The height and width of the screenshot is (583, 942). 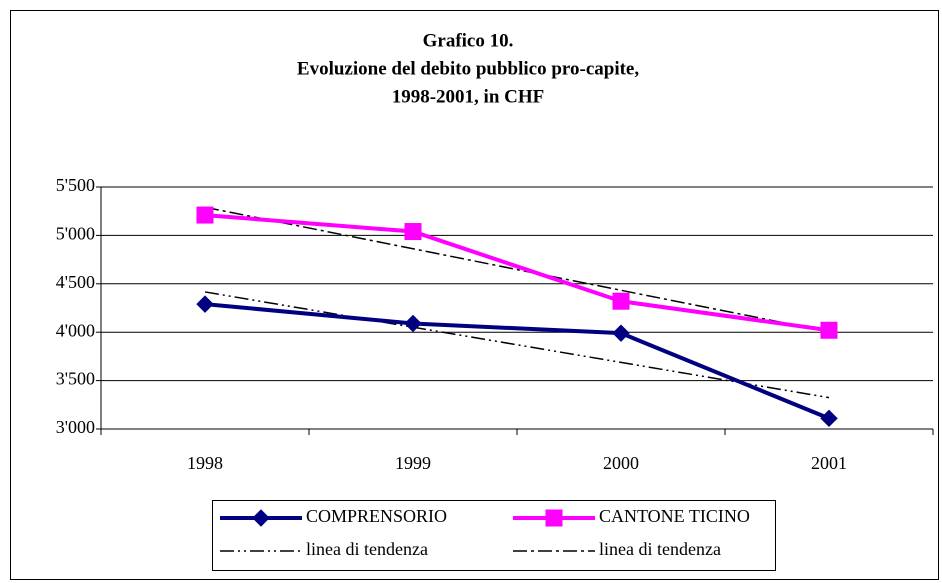 What do you see at coordinates (75, 330) in the screenshot?
I see `y-tick-label: 4'000` at bounding box center [75, 330].